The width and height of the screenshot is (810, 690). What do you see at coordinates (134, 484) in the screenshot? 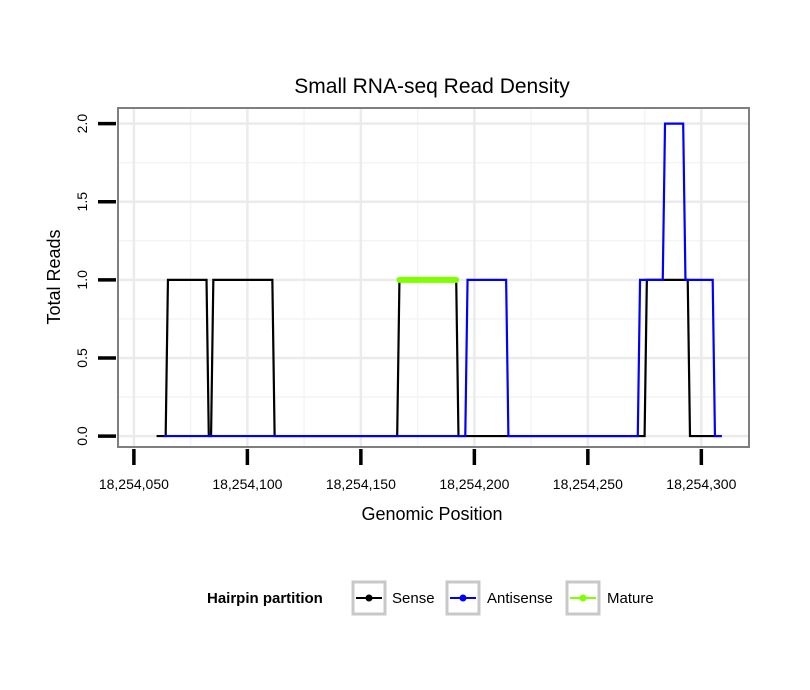
I see `x-tick-label: 18,254,050` at bounding box center [134, 484].